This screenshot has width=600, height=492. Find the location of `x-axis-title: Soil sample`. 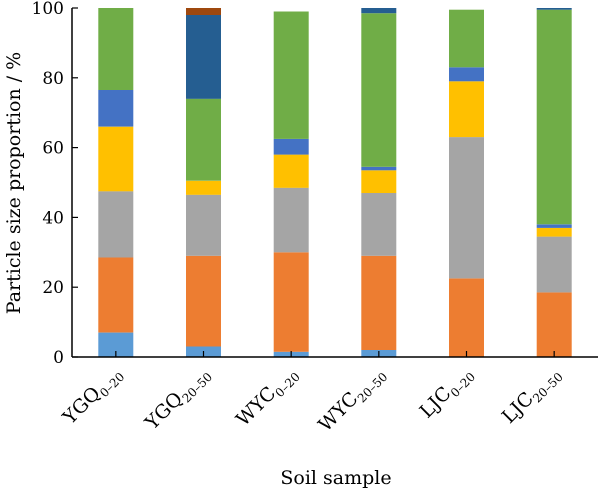

x-axis-title: Soil sample is located at coordinates (335, 478).